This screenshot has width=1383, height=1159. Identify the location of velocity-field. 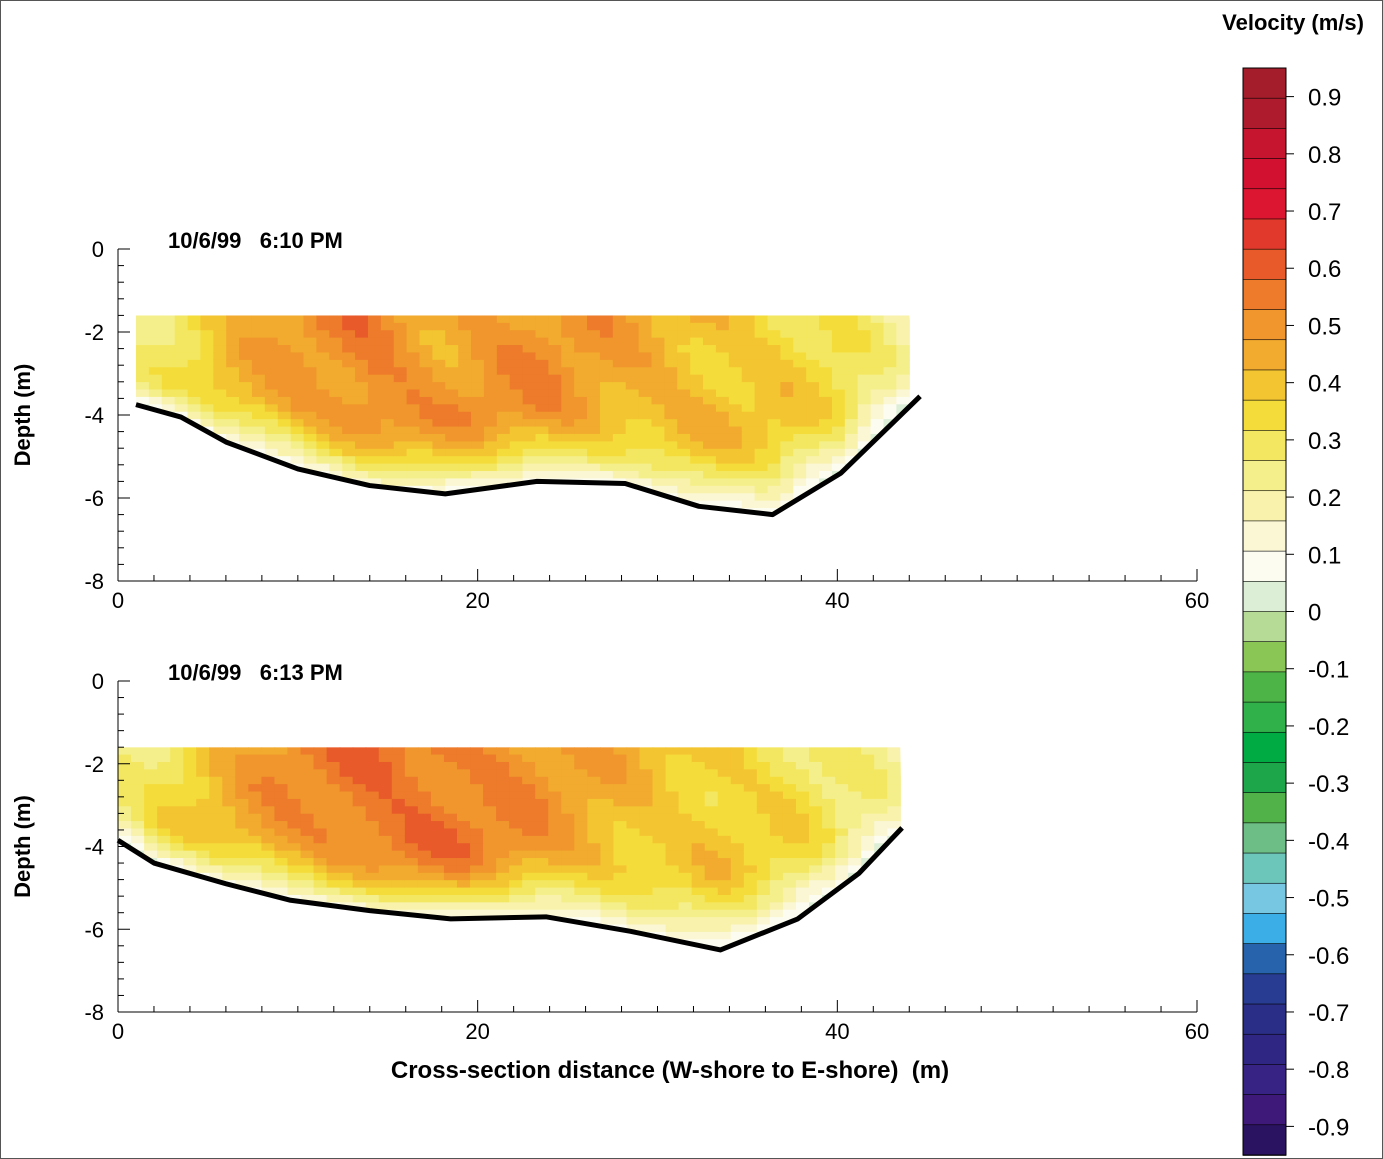
(522, 419).